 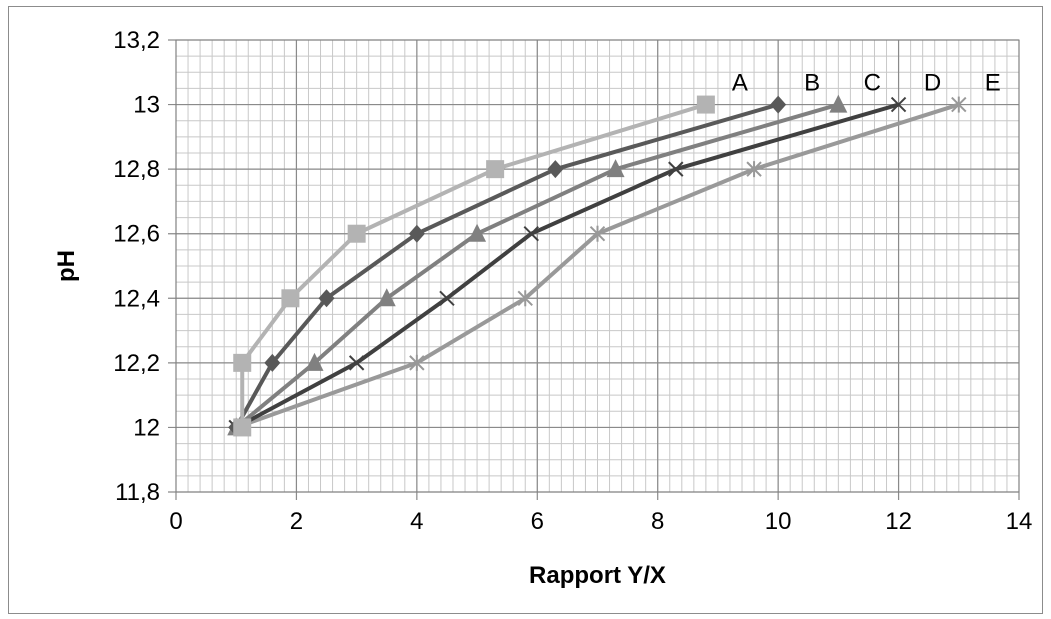 I want to click on x-tick-label: 10, so click(x=778, y=521).